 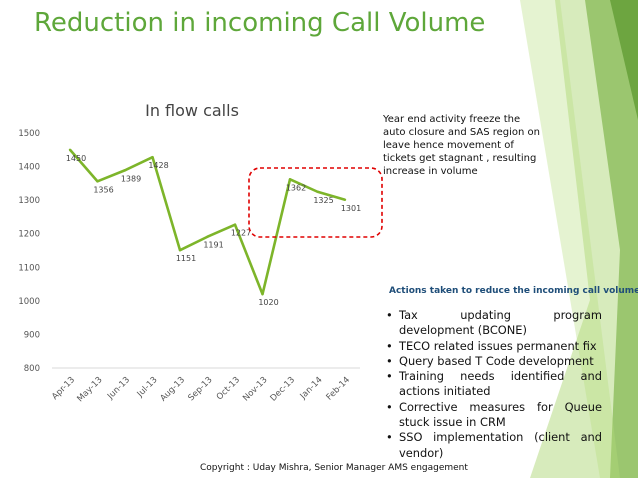 I want to click on y-tick-label: 1400, so click(x=29, y=168).